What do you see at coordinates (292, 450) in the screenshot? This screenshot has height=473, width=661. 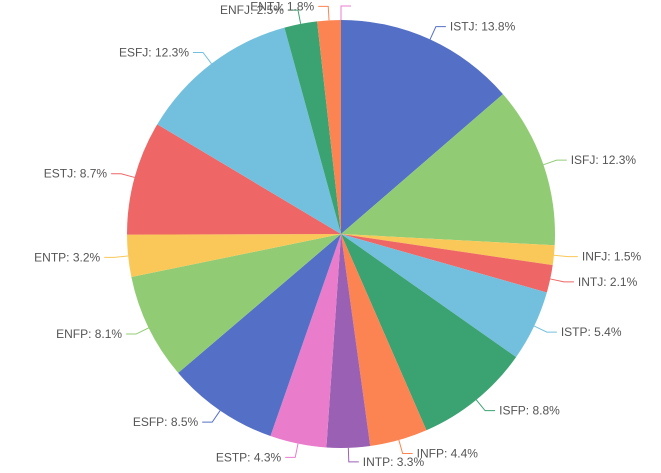 I see `label-line-estp` at bounding box center [292, 450].